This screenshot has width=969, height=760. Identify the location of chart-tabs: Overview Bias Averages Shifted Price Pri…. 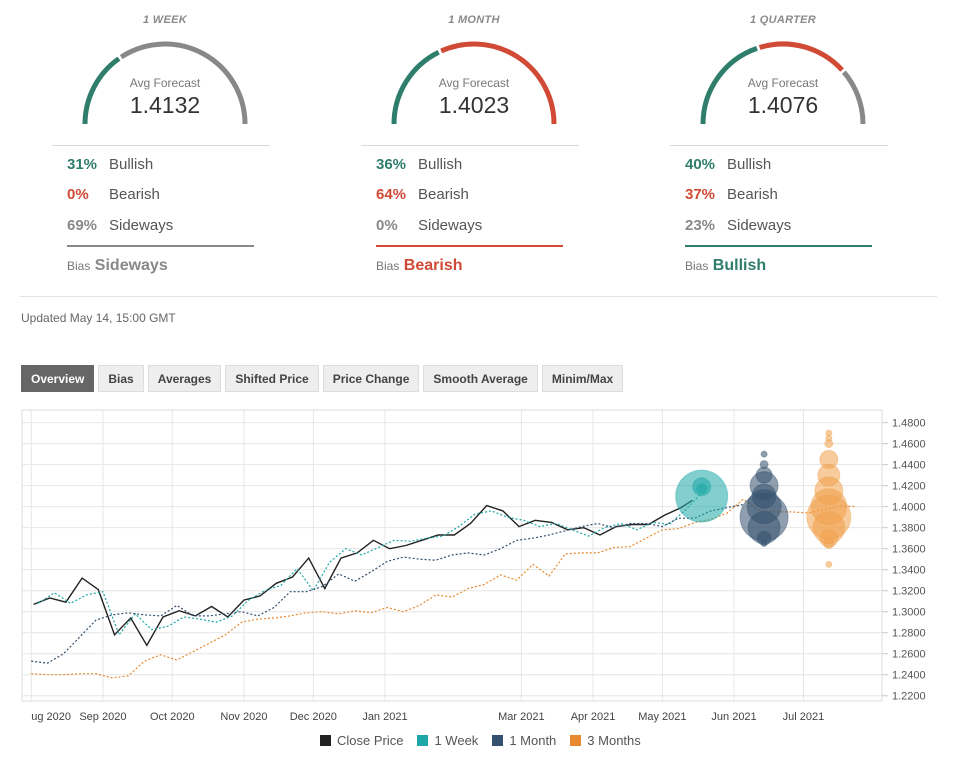
(322, 378).